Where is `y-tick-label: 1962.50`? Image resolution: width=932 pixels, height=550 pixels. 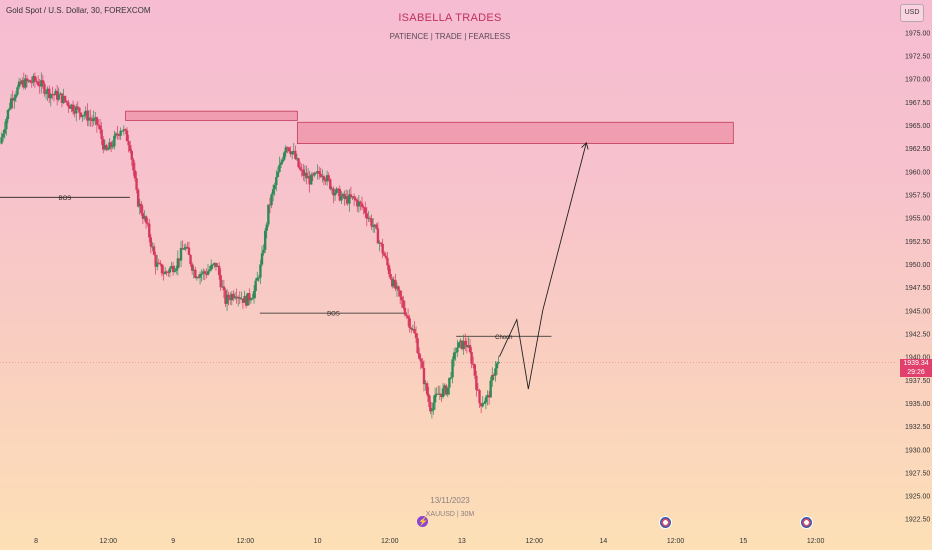 y-tick-label: 1962.50 is located at coordinates (917, 149).